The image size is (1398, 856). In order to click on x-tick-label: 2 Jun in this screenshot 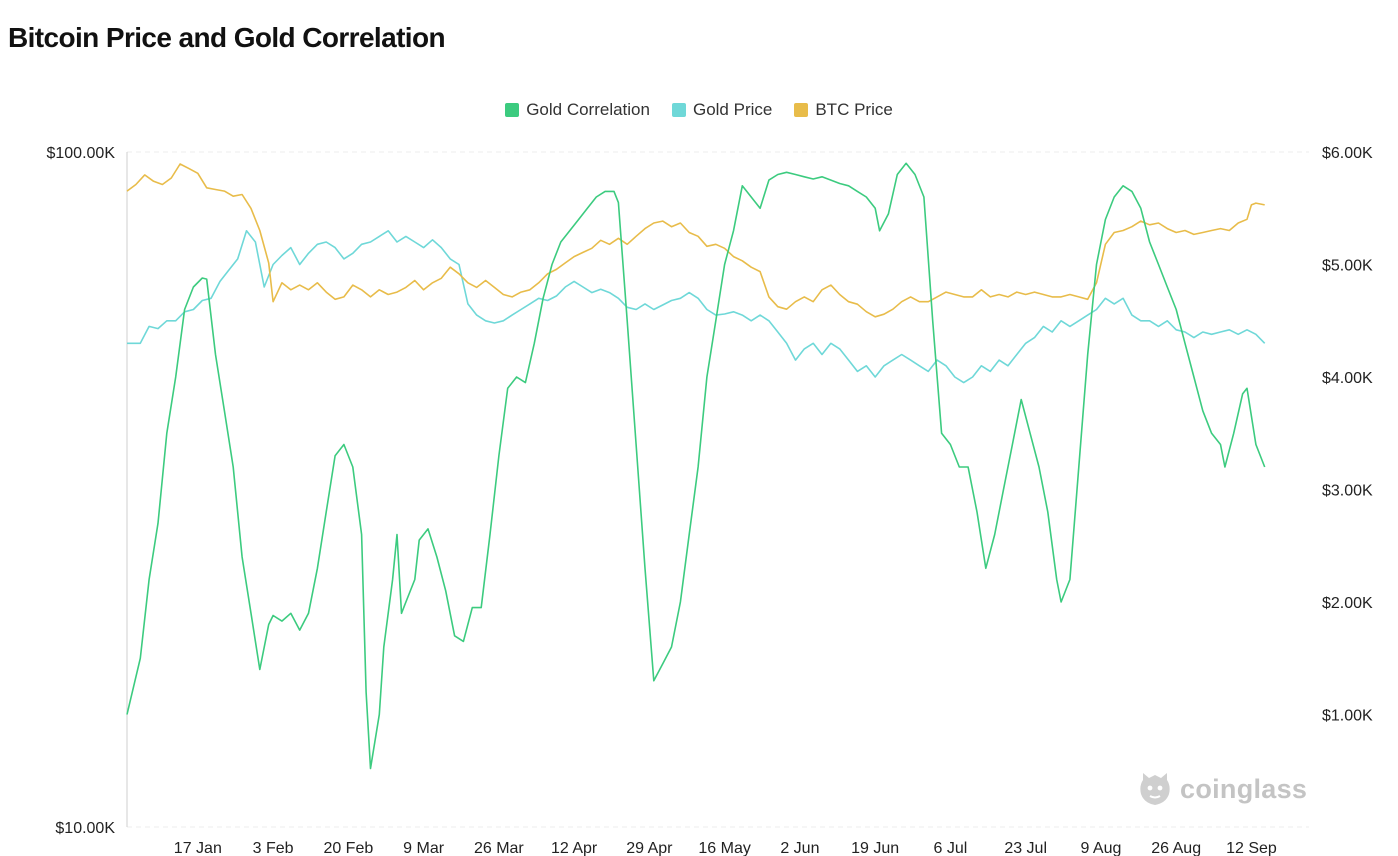, I will do `click(799, 848)`.